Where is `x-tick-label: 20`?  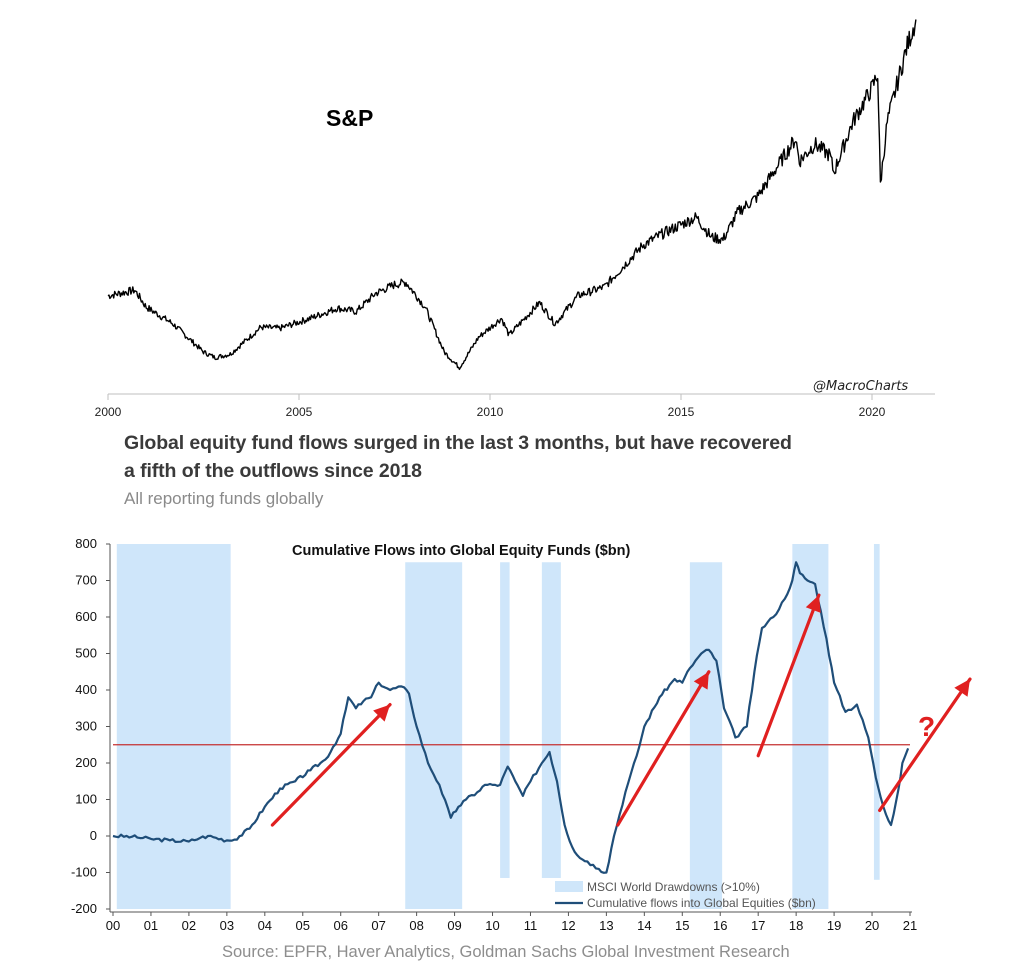
x-tick-label: 20 is located at coordinates (872, 925).